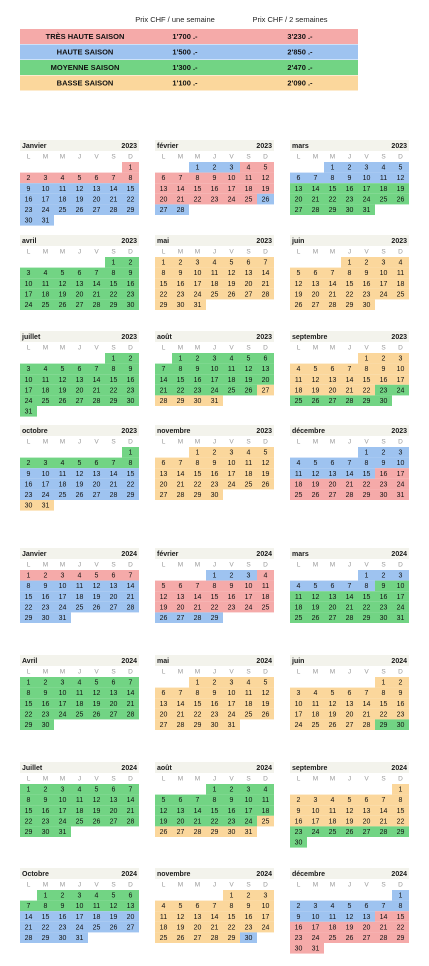 The height and width of the screenshot is (966, 429). I want to click on day-number: 28, so click(333, 305).